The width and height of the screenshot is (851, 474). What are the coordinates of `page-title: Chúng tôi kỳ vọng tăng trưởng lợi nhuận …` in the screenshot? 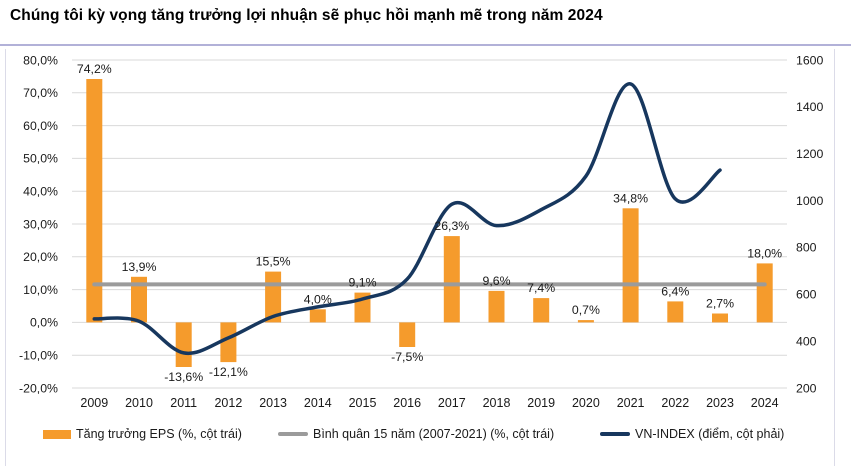 It's located at (306, 15).